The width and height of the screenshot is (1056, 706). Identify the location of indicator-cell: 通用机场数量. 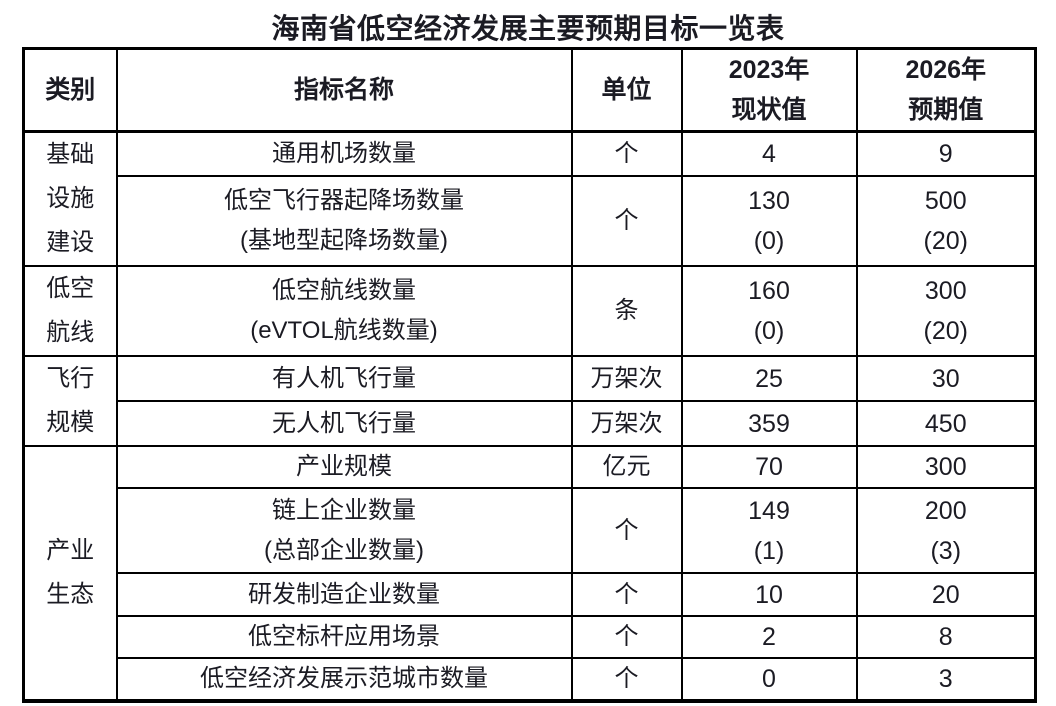
(344, 154).